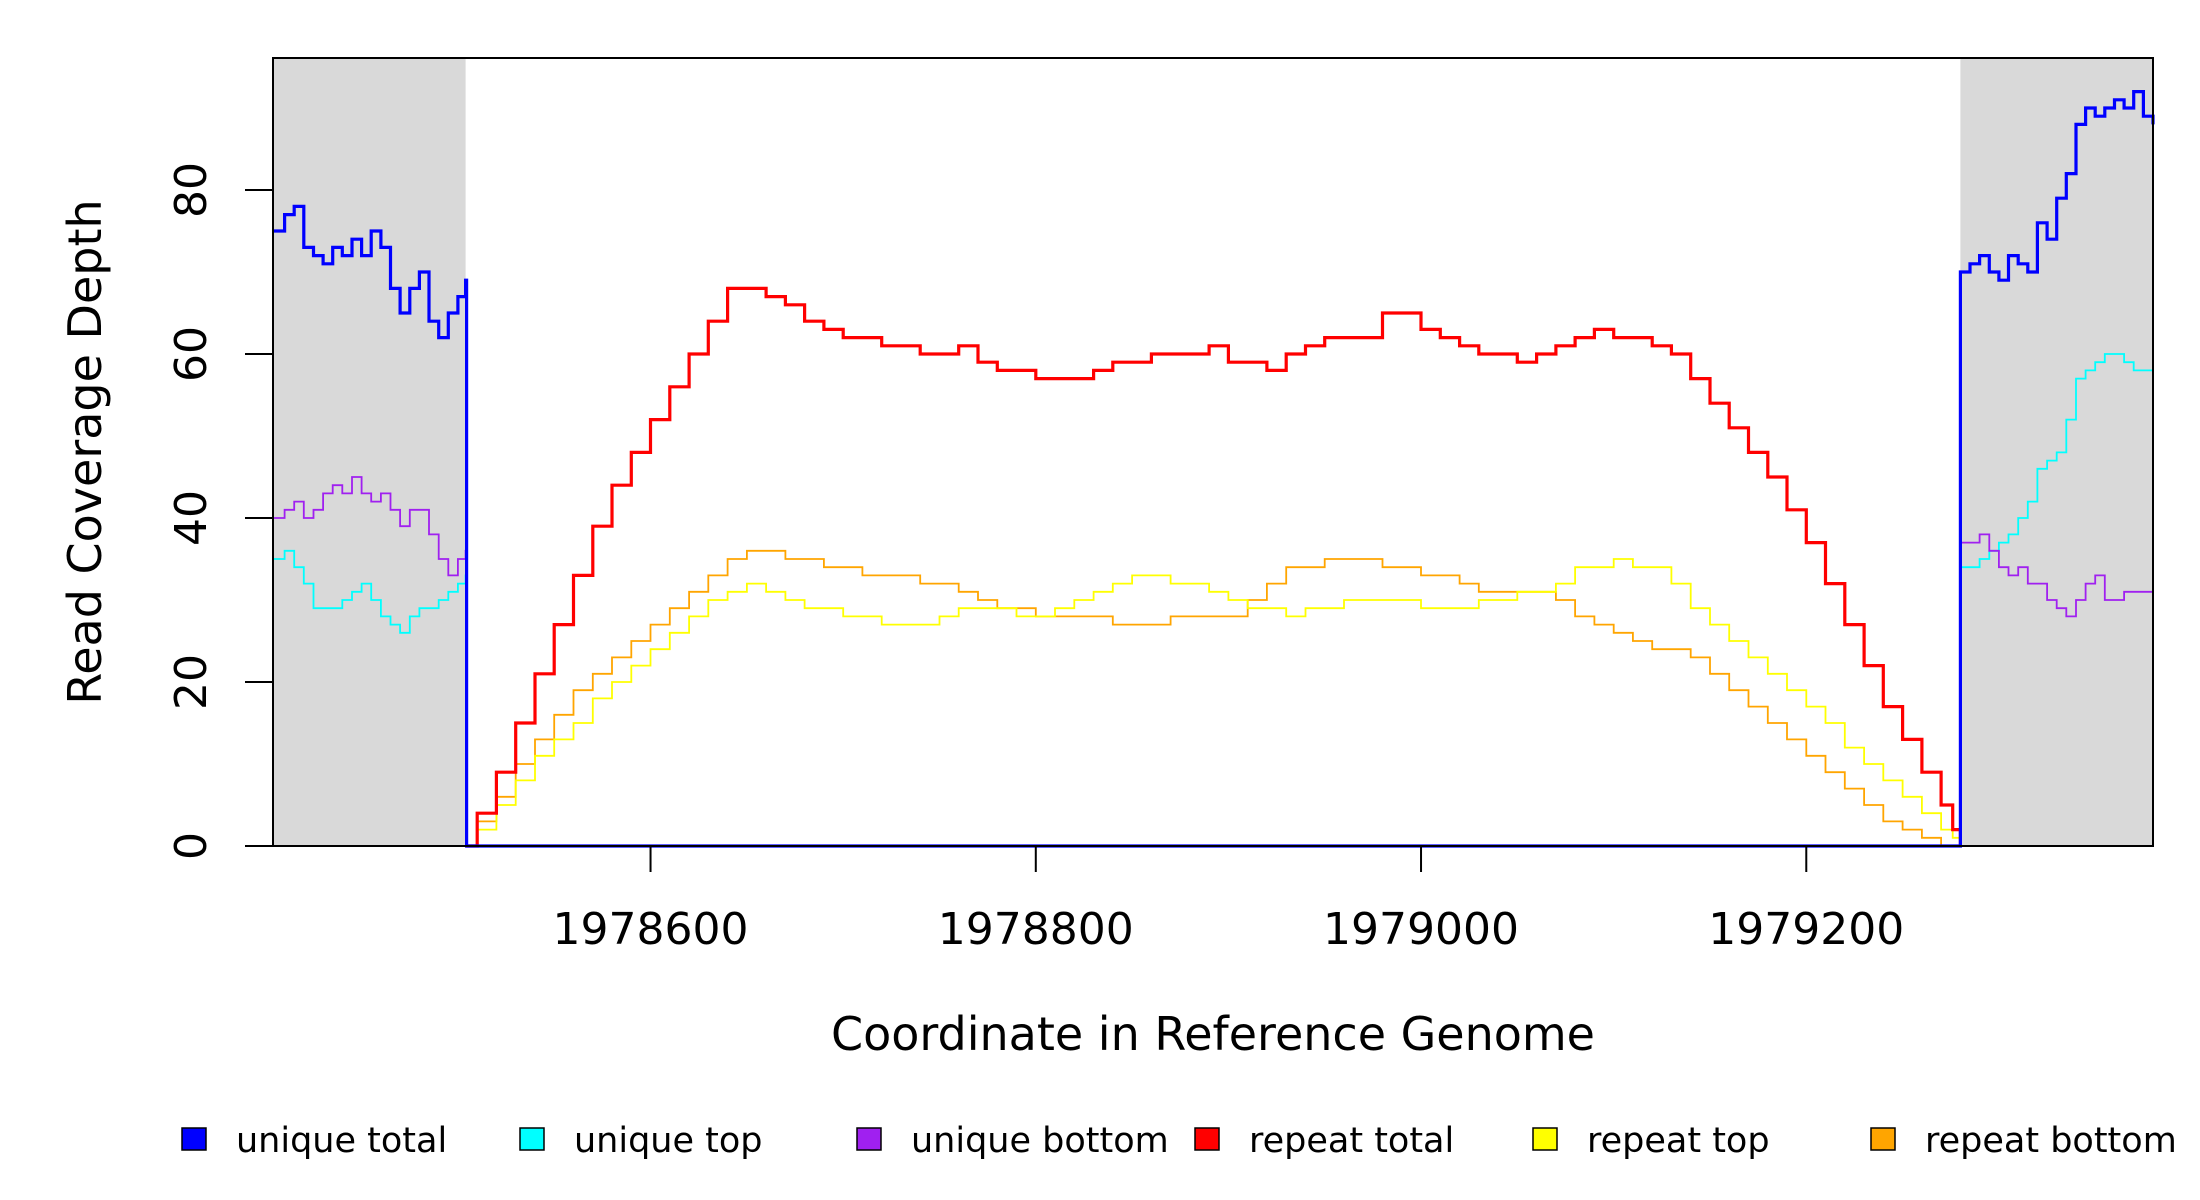 The width and height of the screenshot is (2200, 1200). Describe the element at coordinates (191, 682) in the screenshot. I see `y-tick-label: 20` at that location.